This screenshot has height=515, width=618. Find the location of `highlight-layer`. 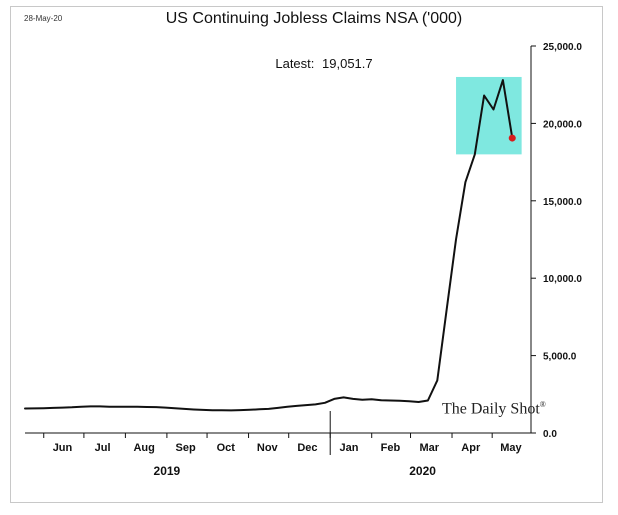

highlight-layer is located at coordinates (489, 115).